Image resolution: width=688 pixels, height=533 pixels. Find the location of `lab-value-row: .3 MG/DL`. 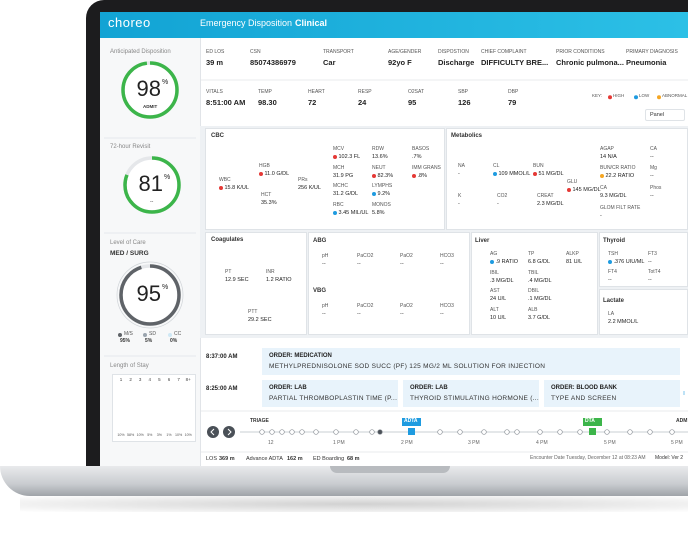

lab-value-row: .3 MG/DL is located at coordinates (502, 281).